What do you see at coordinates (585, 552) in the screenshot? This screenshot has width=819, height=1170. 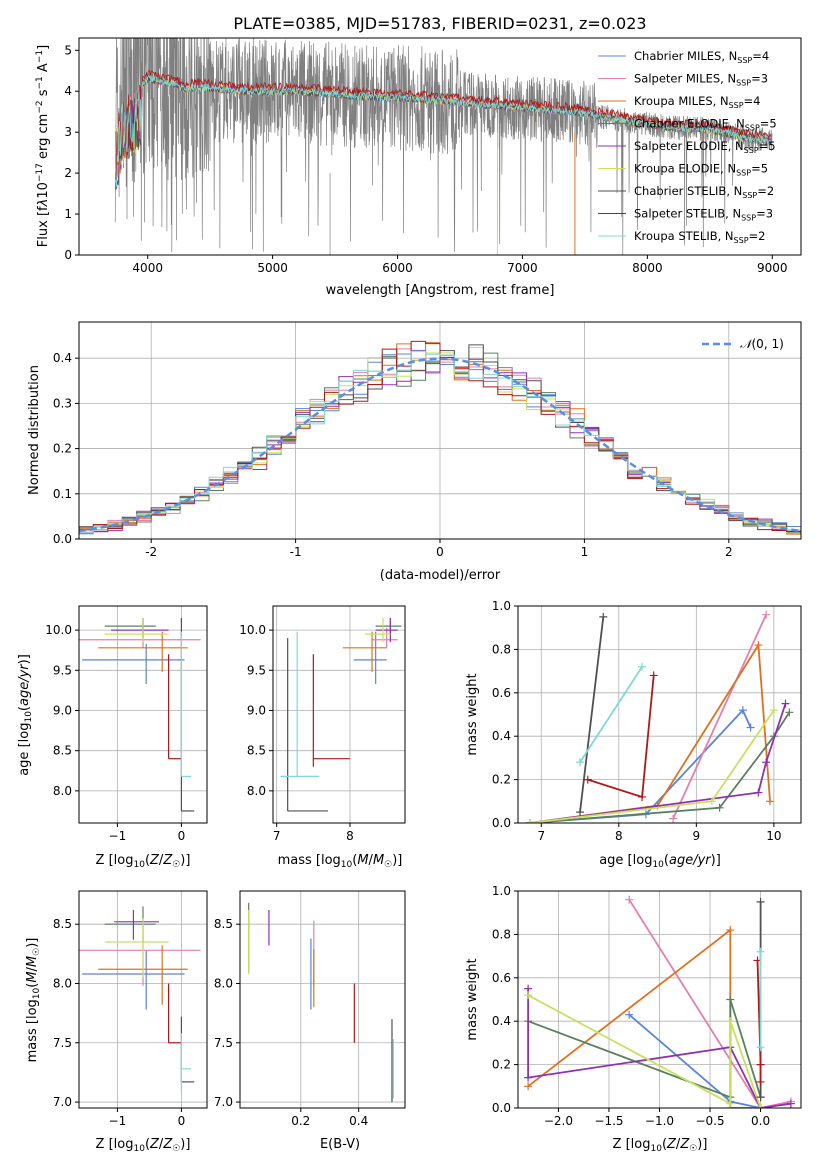 I see `x-tick-label: 1` at bounding box center [585, 552].